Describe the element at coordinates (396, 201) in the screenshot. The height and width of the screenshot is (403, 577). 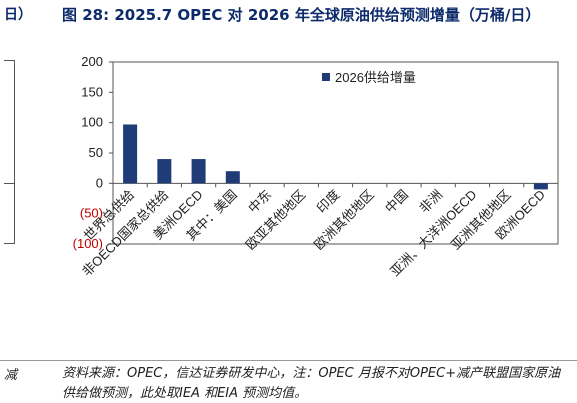
I see `x-tick-label: 中国` at that location.